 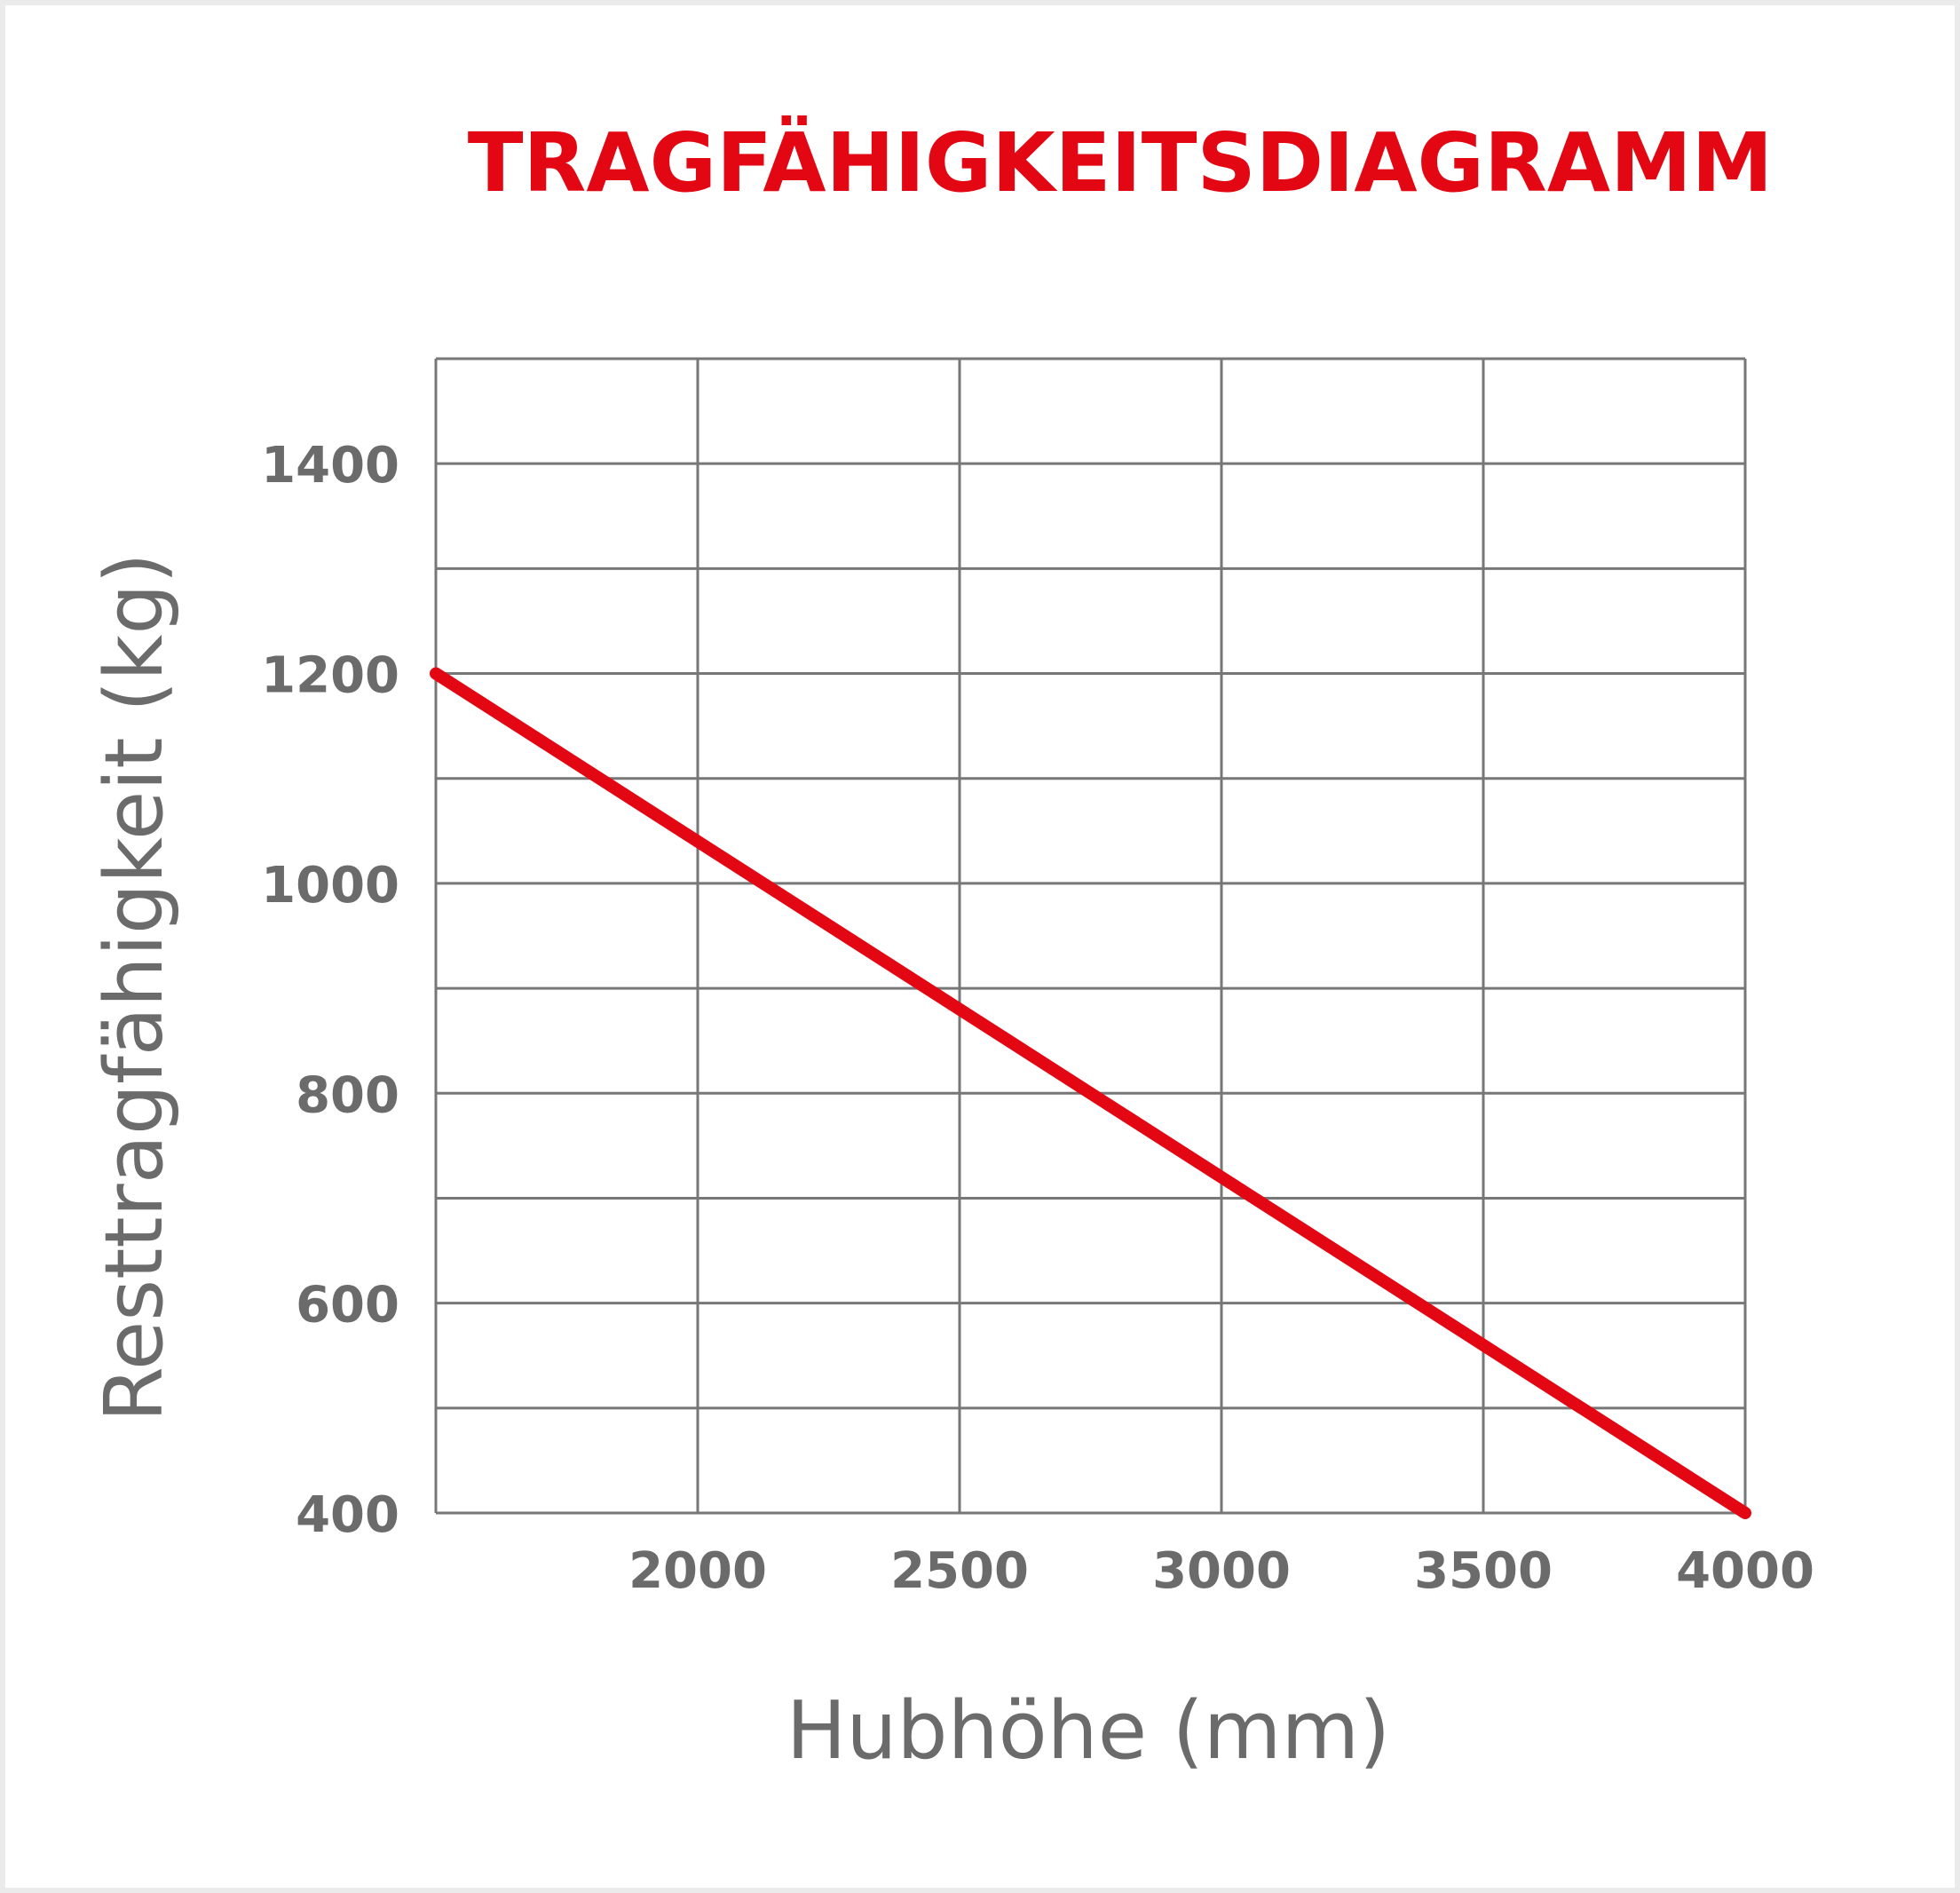 I want to click on x-tick-label: 4000, so click(x=1745, y=1571).